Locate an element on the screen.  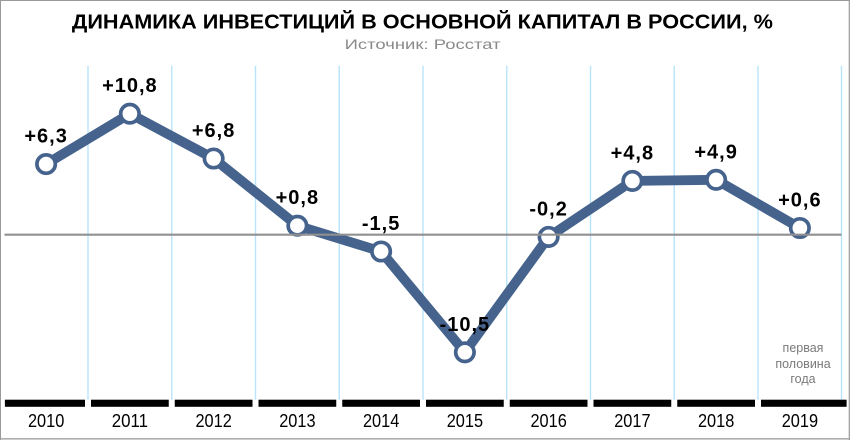
svg-text: 2015 is located at coordinates (465, 420).